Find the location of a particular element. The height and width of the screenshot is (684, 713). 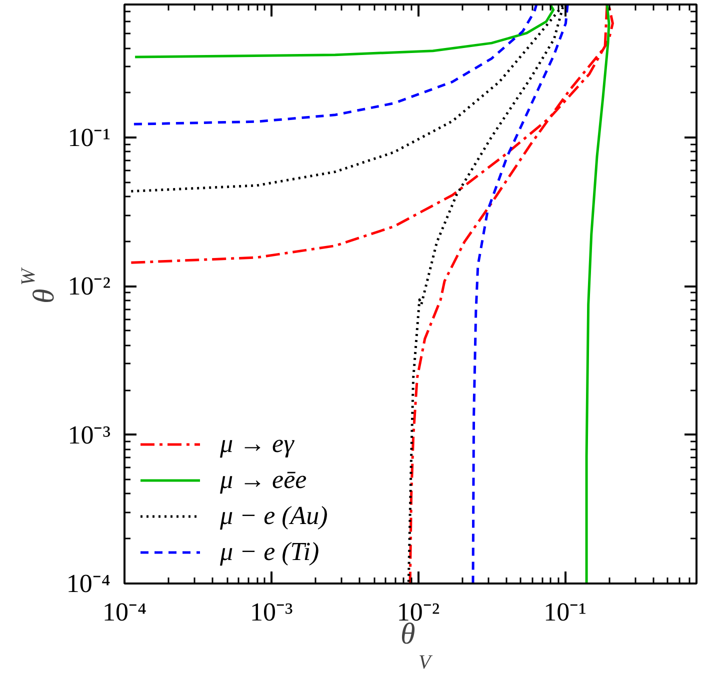

legend-label: μ − e (Ti) is located at coordinates (270, 552).